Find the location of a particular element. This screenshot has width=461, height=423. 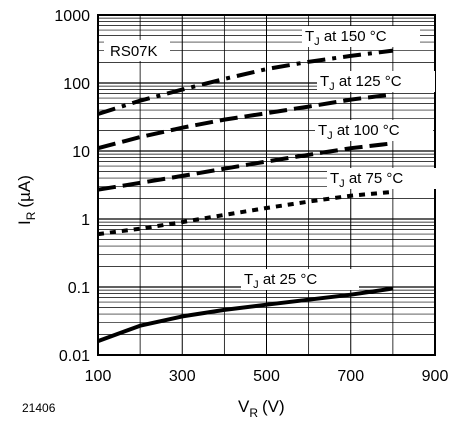

x-tick-label: 500 is located at coordinates (266, 376).